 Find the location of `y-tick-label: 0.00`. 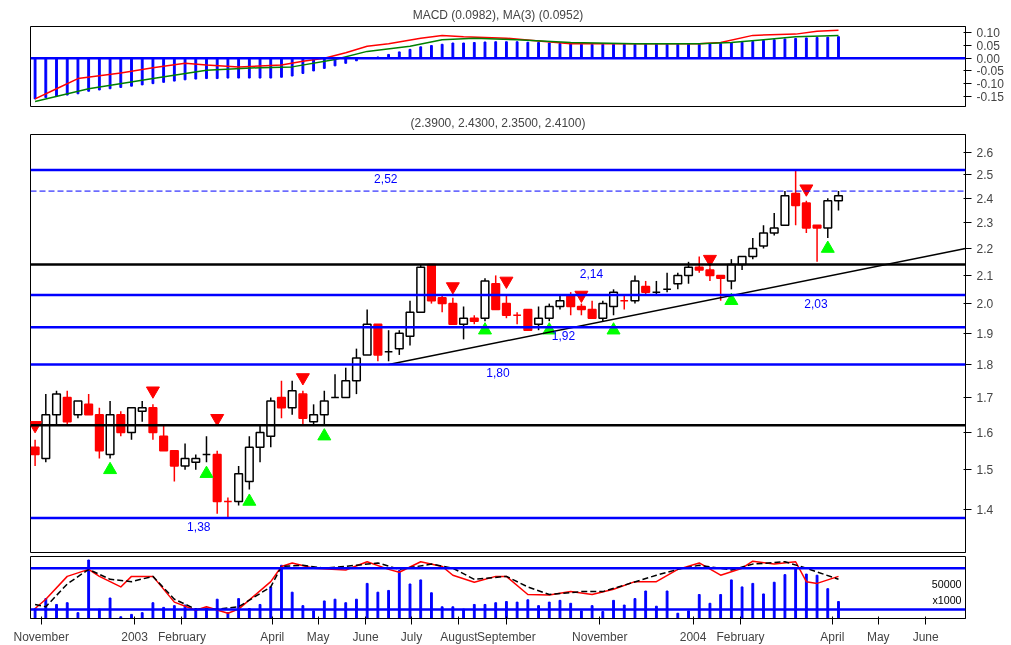

y-tick-label: 0.00 is located at coordinates (988, 58).